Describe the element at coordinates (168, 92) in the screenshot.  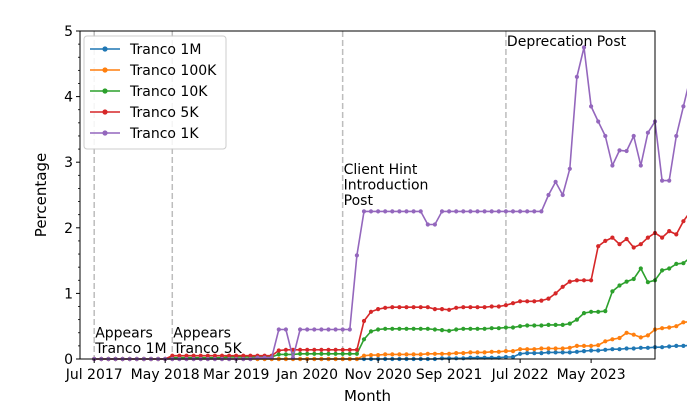
I see `legend-label: Tranco 10K` at that location.